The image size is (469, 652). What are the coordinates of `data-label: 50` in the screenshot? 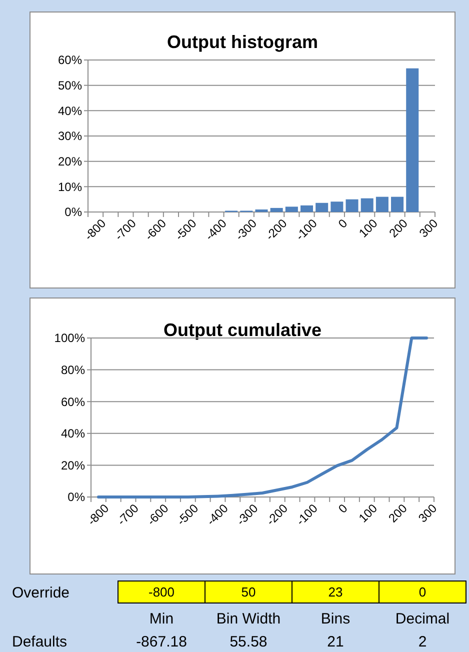 It's located at (248, 592).